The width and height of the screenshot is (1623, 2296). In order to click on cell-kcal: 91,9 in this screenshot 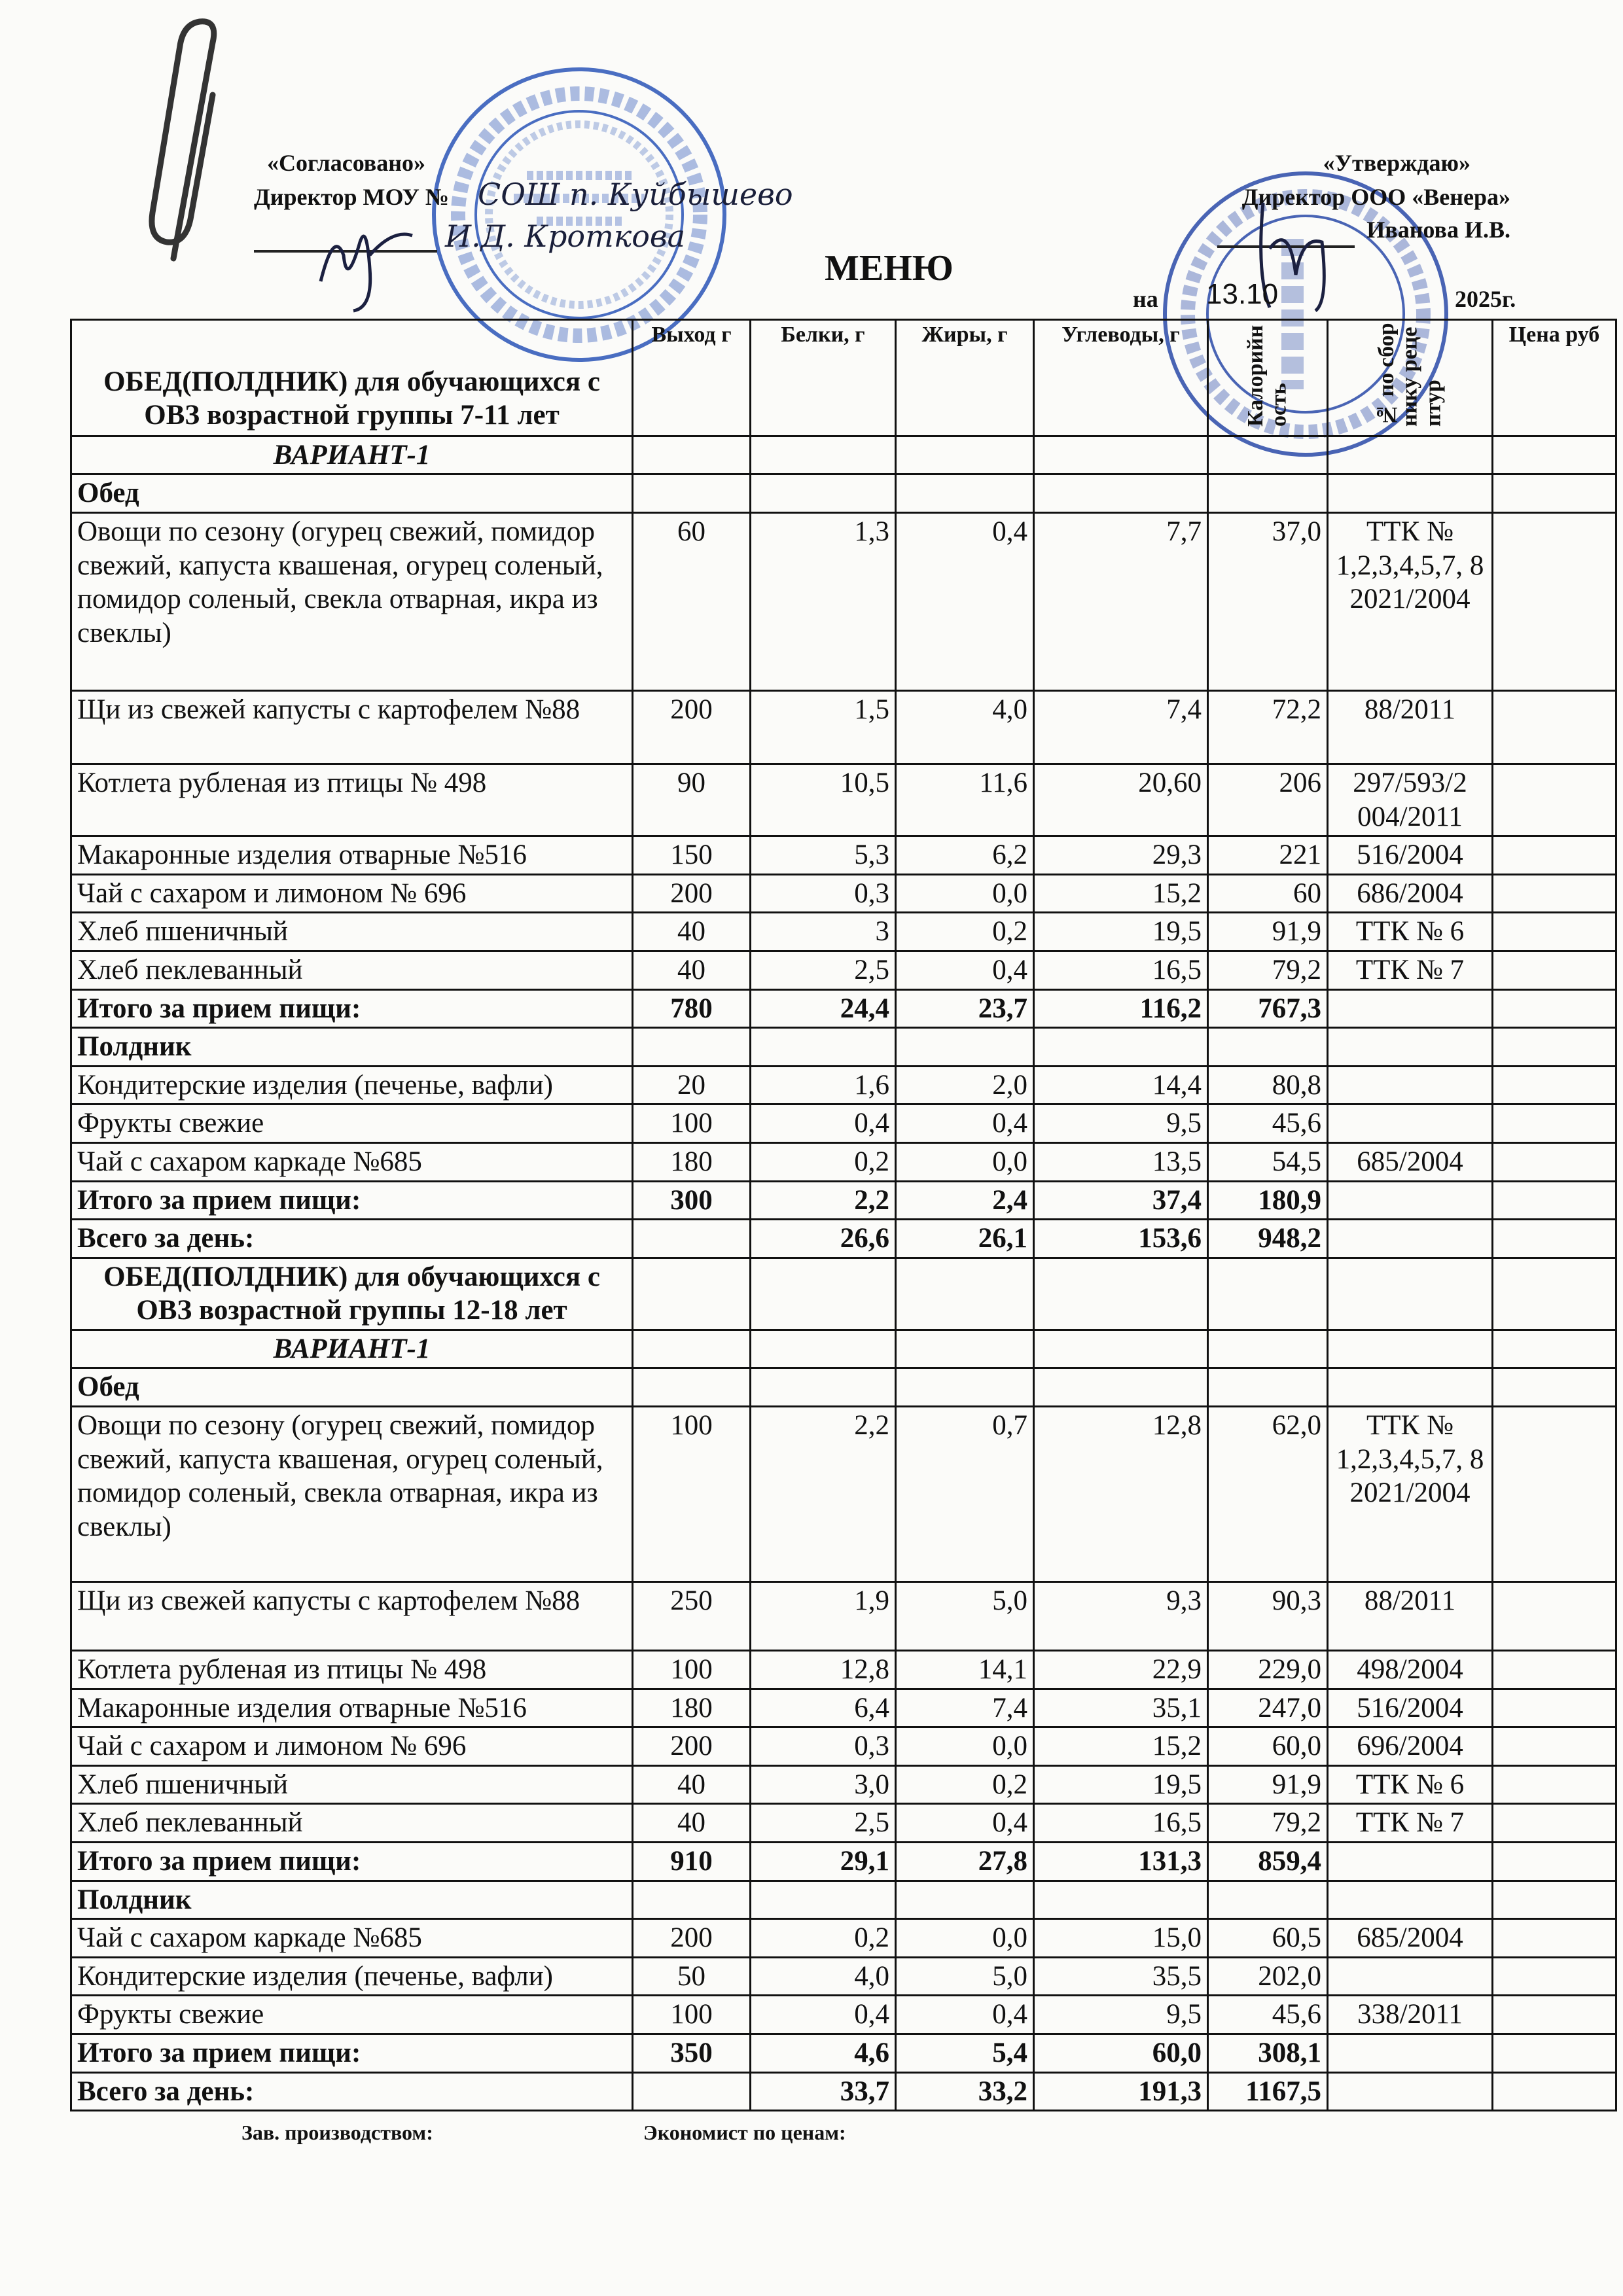, I will do `click(1268, 931)`.